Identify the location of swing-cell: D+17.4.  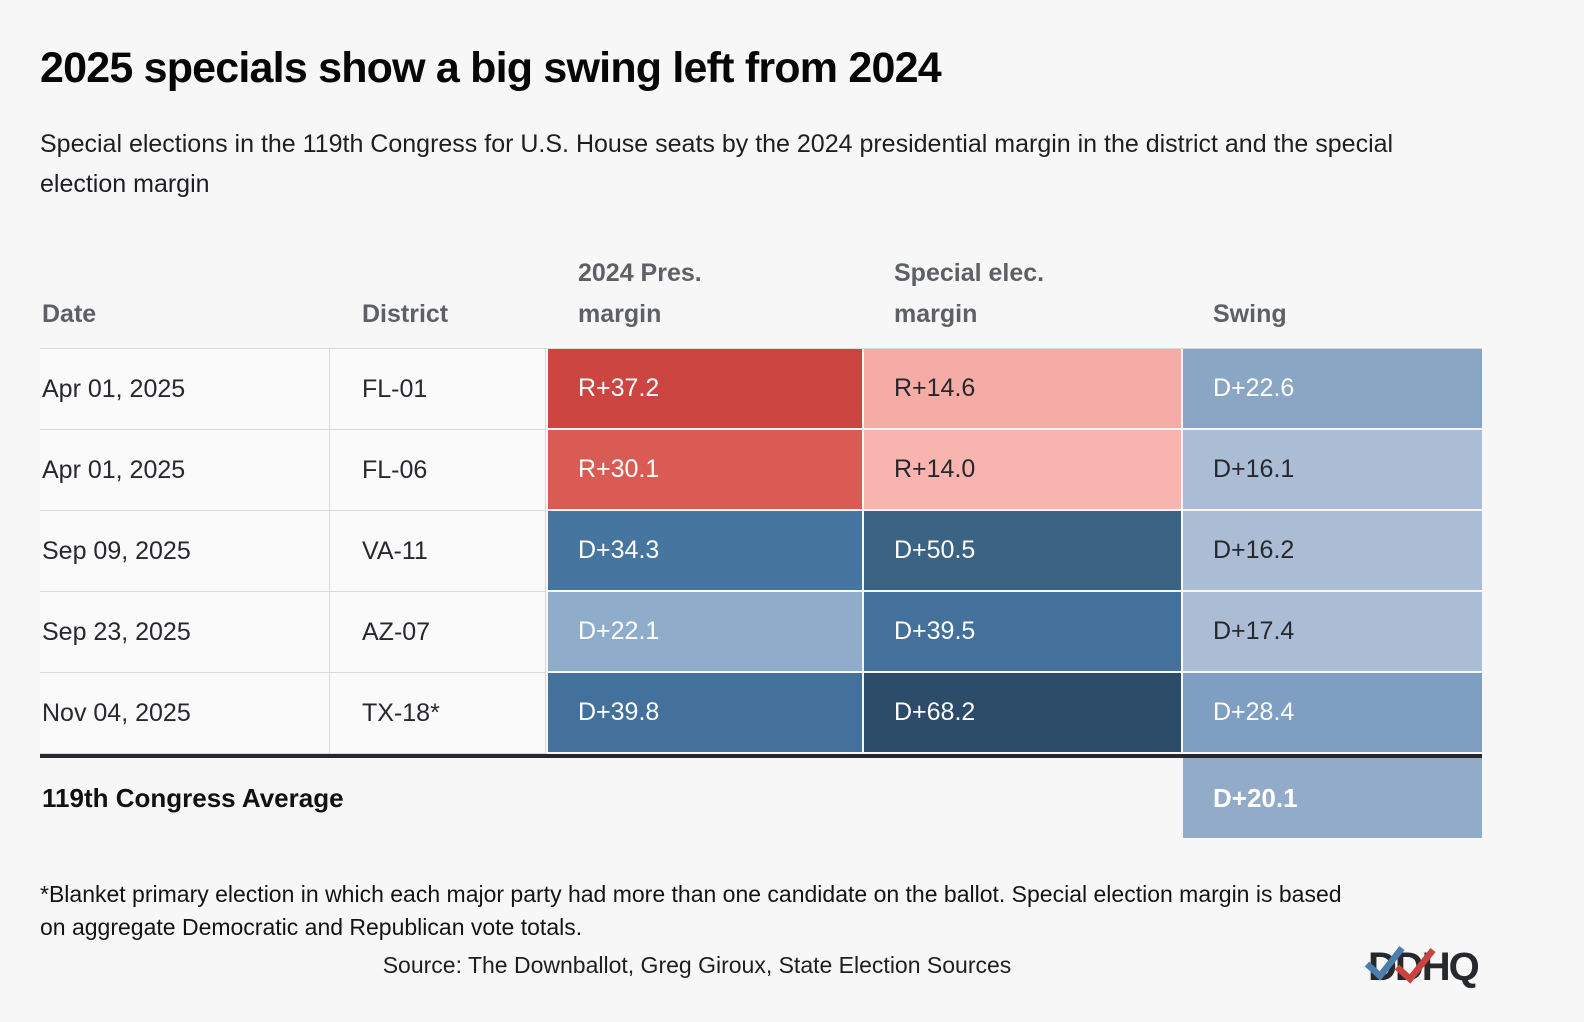
(1331, 632).